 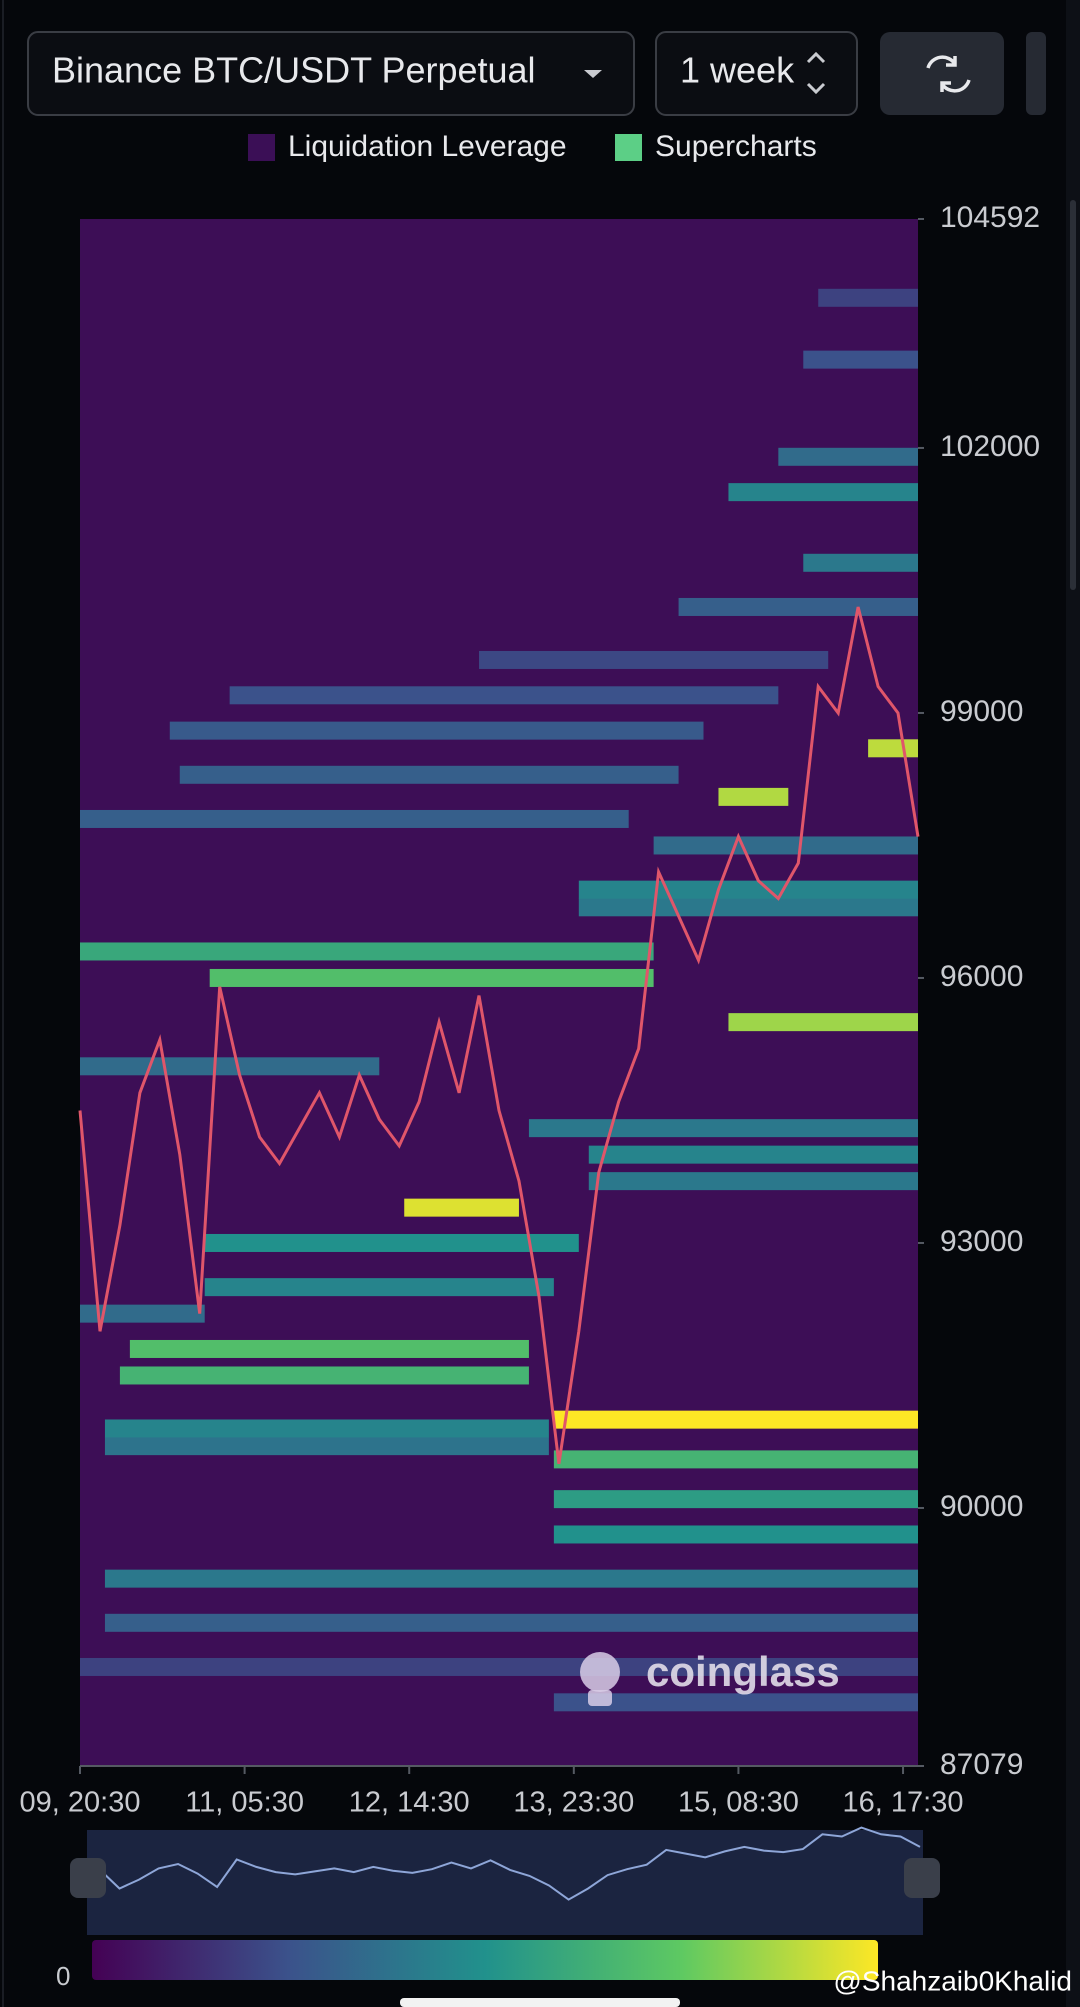 I want to click on refresh-icon, so click(x=948, y=74).